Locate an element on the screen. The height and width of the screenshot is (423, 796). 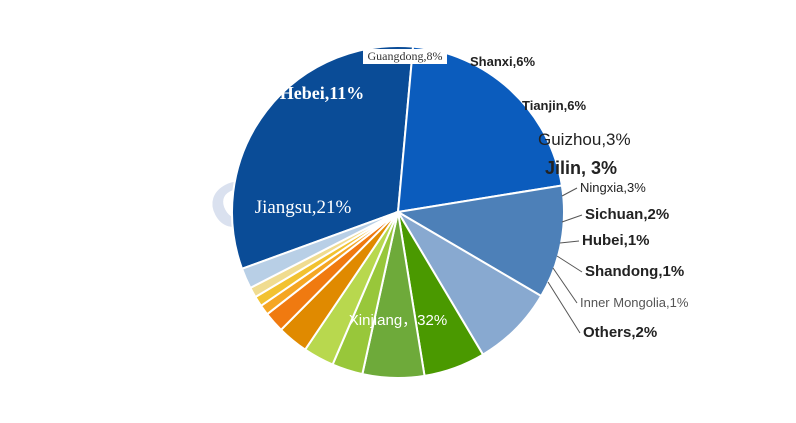
slice-label-sichuan: Sichuan,2% is located at coordinates (627, 214).